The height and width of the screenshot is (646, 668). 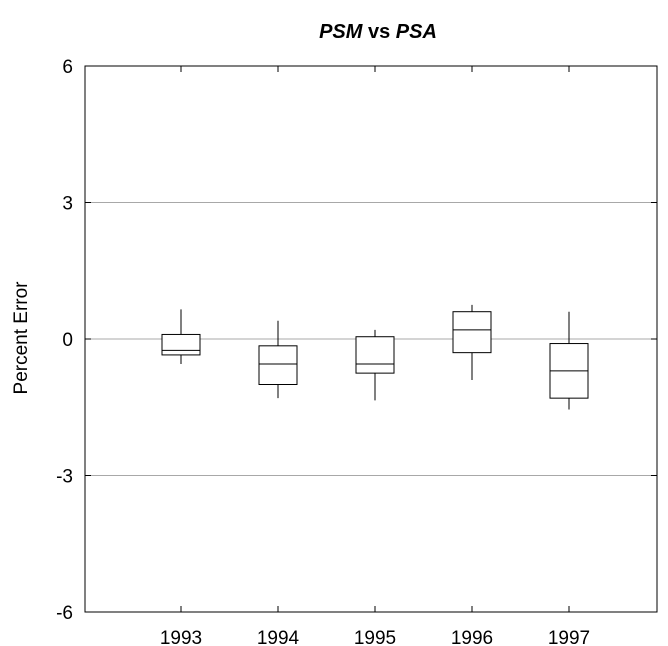 What do you see at coordinates (64, 477) in the screenshot?
I see `y-tick-label: -3` at bounding box center [64, 477].